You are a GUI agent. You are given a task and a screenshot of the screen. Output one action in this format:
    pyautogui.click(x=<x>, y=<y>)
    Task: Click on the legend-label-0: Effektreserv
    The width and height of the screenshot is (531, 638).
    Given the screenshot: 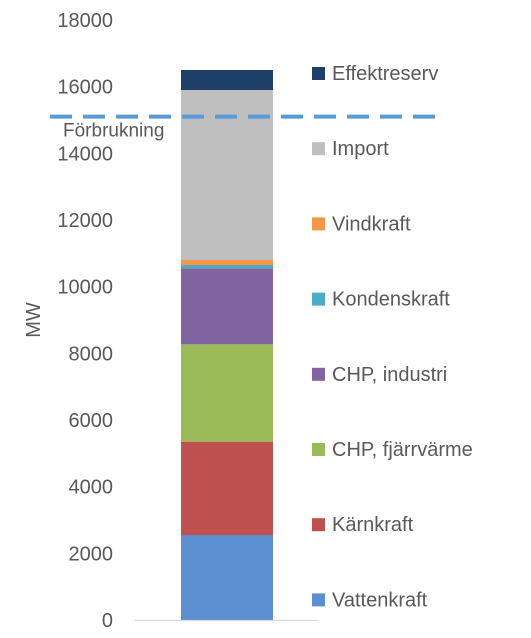 What is the action you would take?
    pyautogui.click(x=385, y=74)
    